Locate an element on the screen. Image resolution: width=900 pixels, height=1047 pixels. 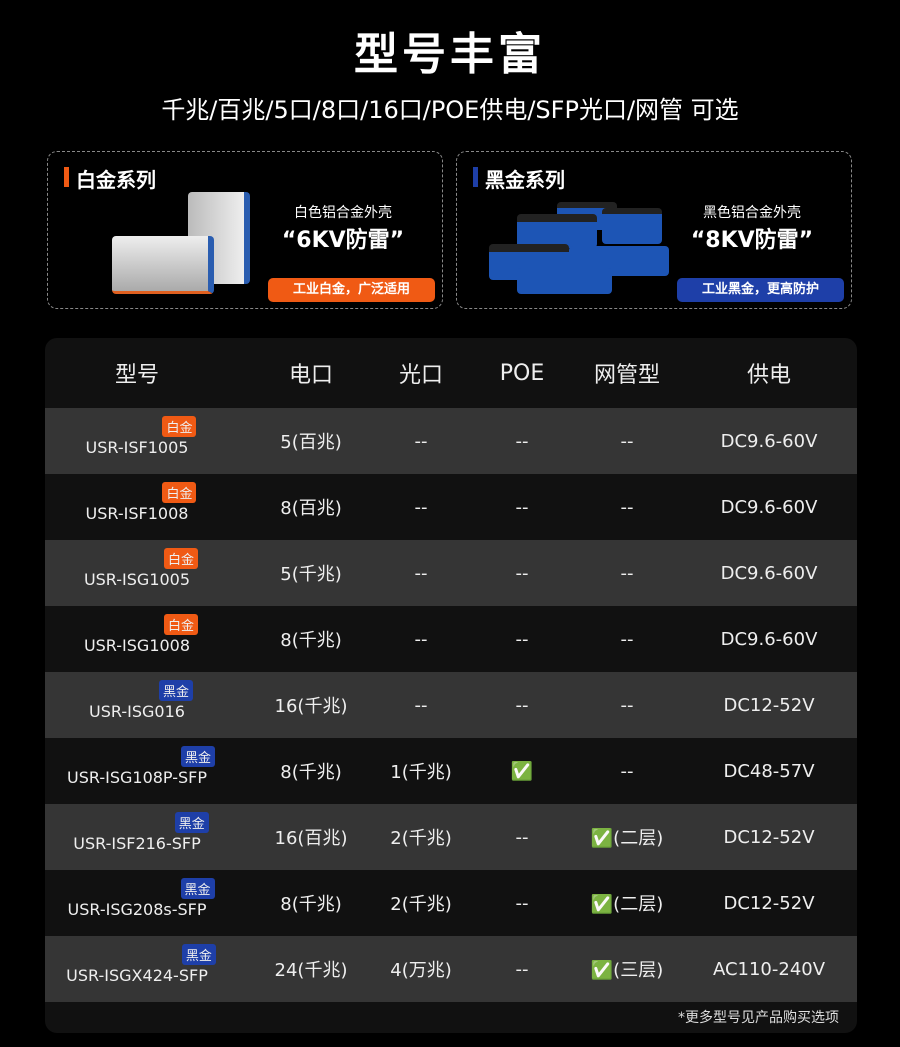
model-name: USR-ISGX424-SFP is located at coordinates (137, 975).